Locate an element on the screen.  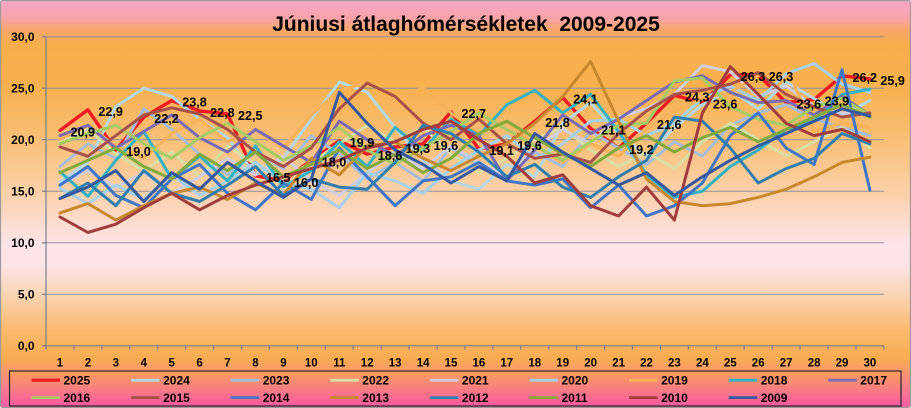
svg-text: 2015 is located at coordinates (176, 398).